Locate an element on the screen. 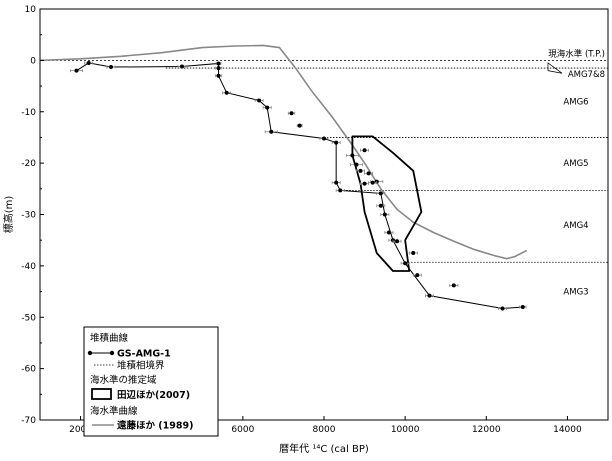 Image resolution: width=612 pixels, height=461 pixels. y-tick-label: -50 is located at coordinates (28, 318).